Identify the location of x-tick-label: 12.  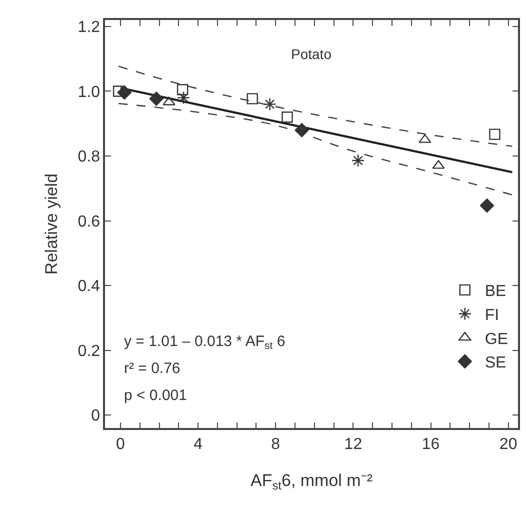
(353, 444).